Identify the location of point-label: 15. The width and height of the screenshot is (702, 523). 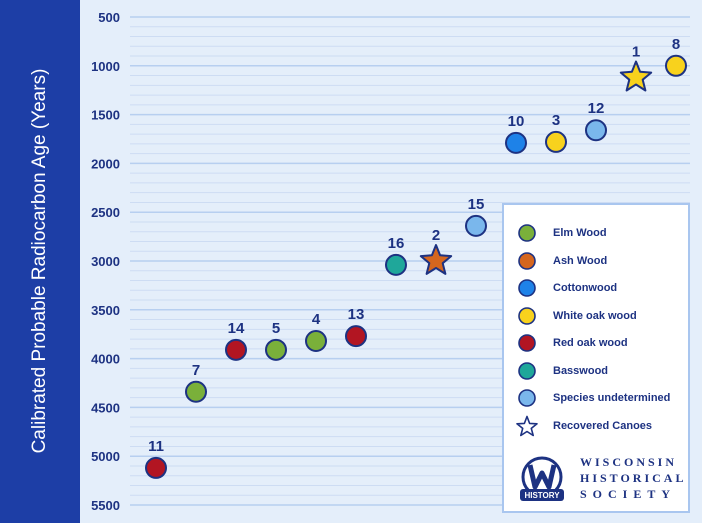
(476, 204).